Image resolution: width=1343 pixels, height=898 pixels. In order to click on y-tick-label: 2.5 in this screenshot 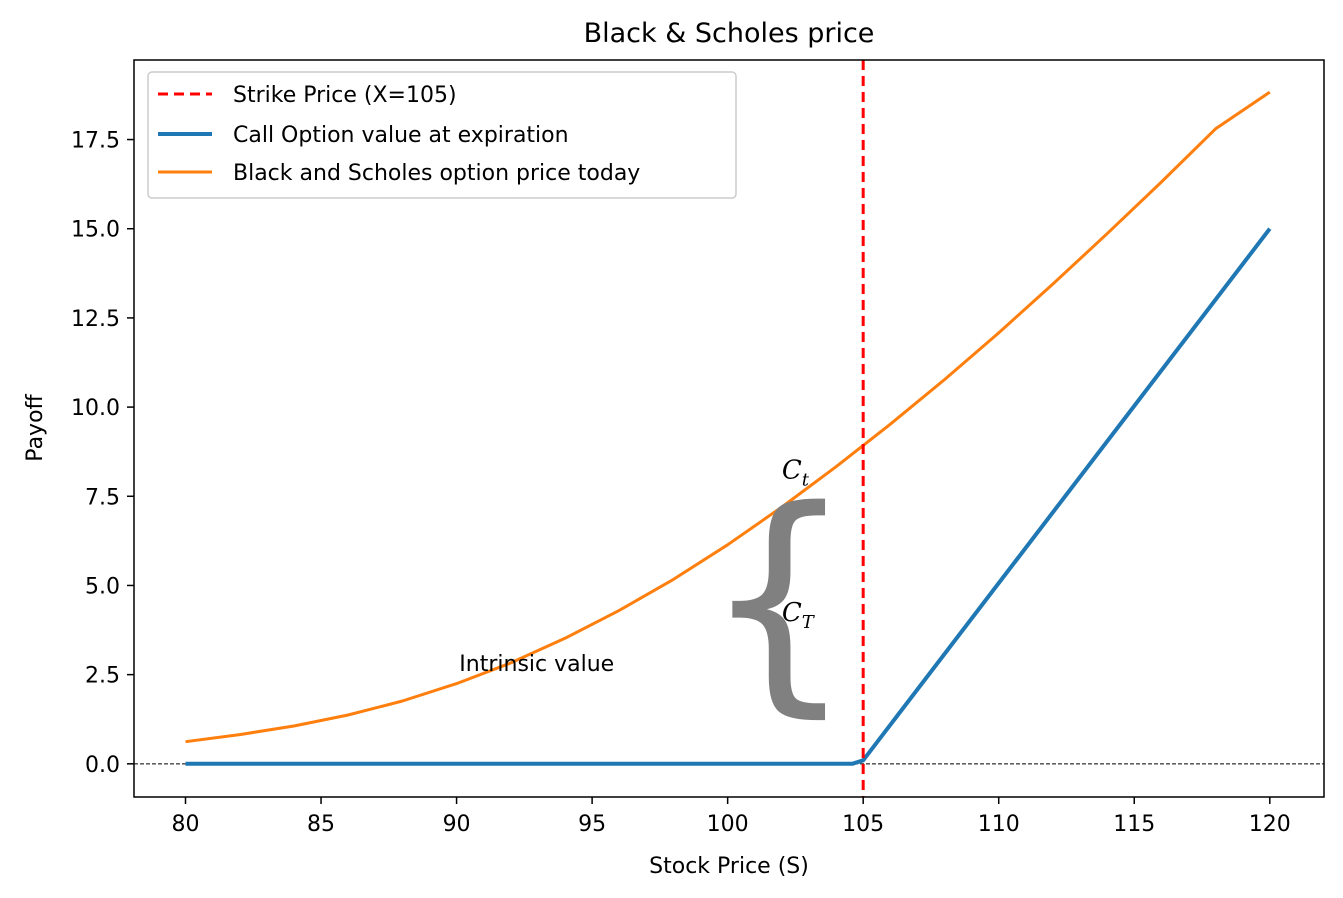, I will do `click(102, 676)`.